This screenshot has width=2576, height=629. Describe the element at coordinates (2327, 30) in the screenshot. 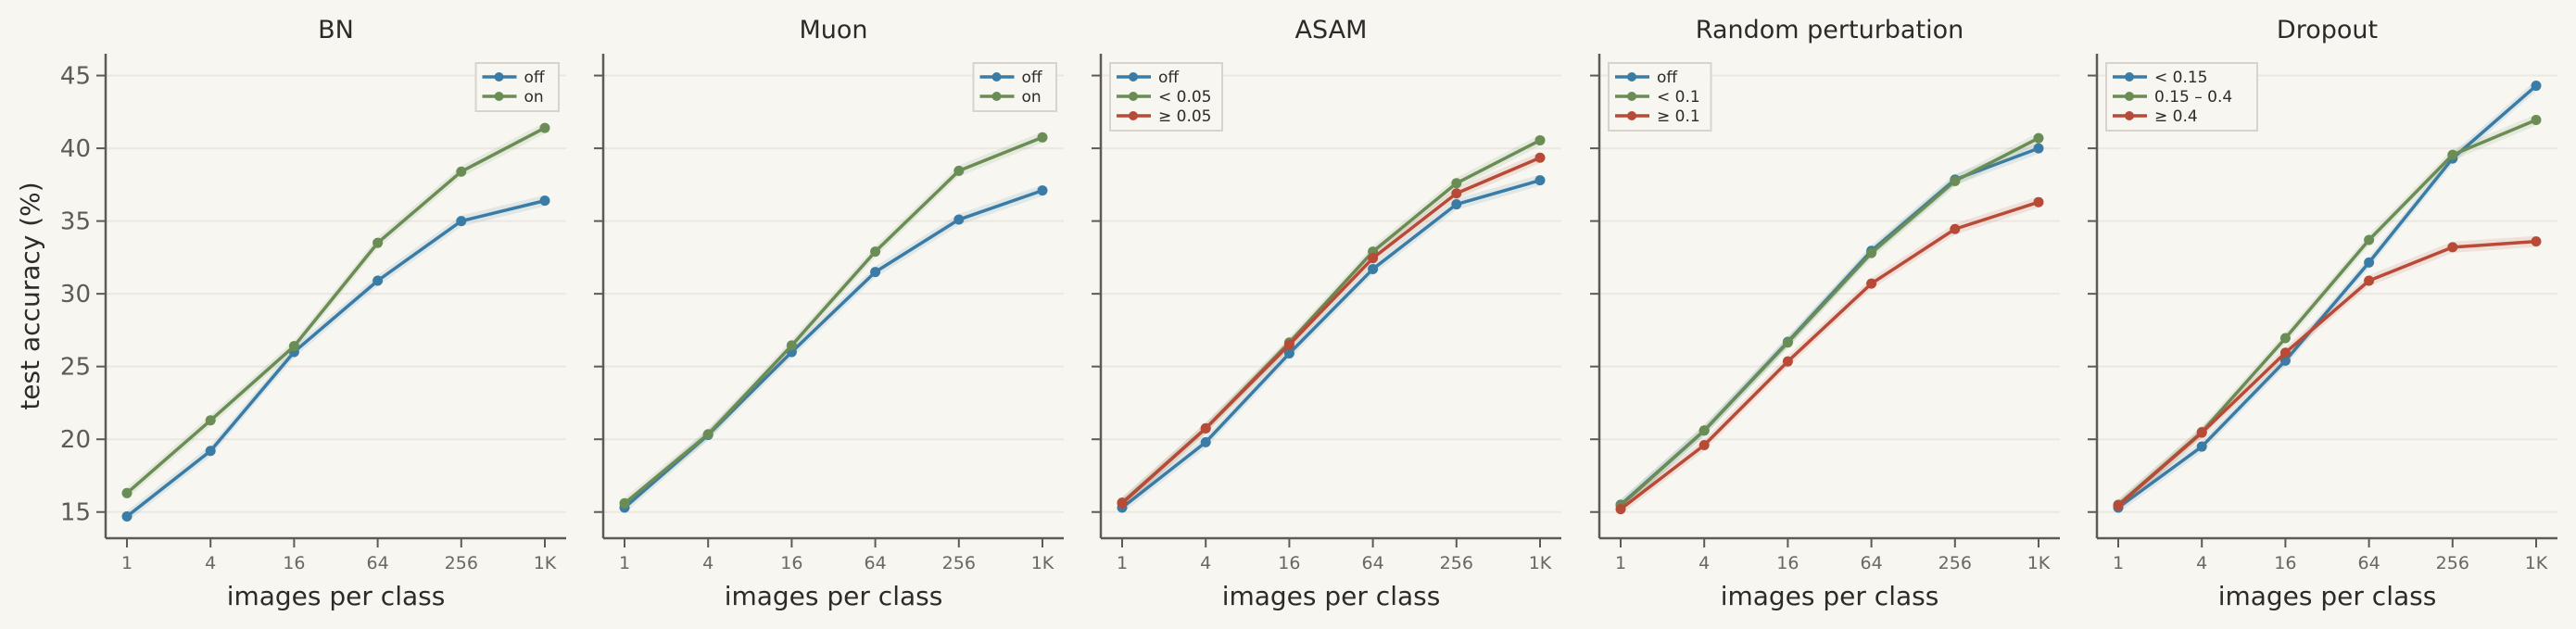

I see `subplot-title: Dropout` at that location.